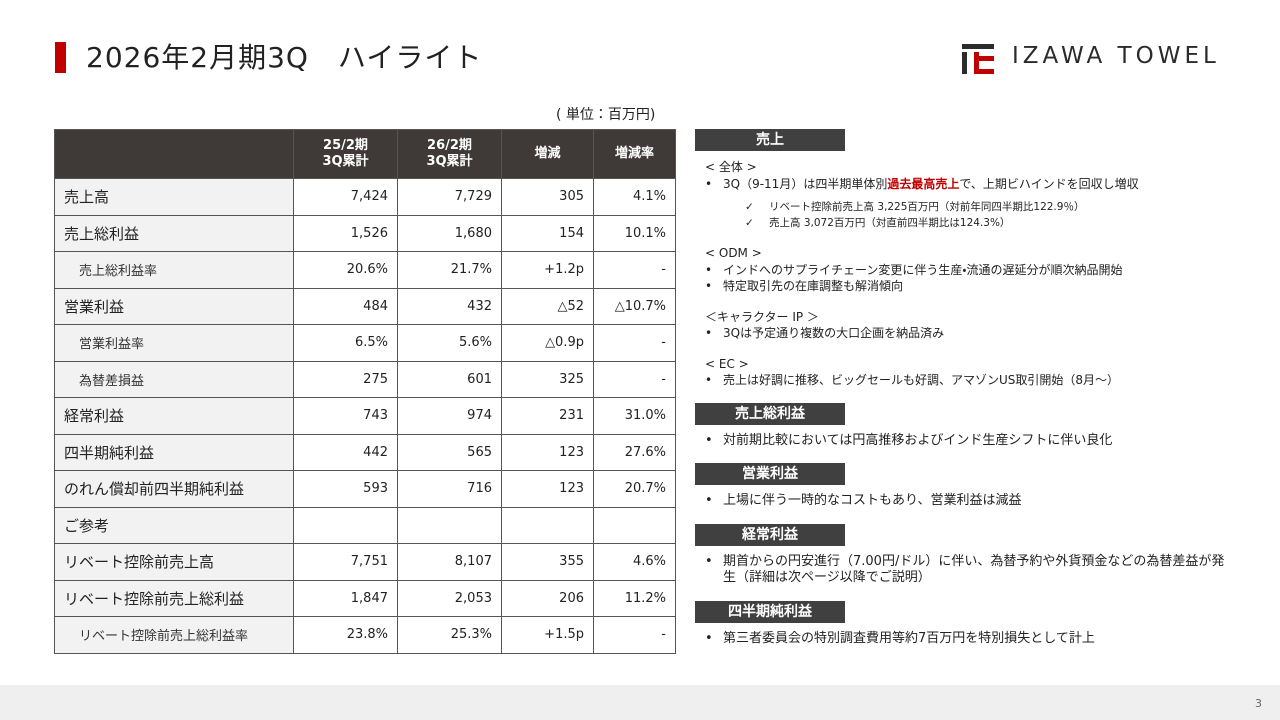 This screenshot has height=720, width=1280. I want to click on table-row: 売上高 7,424 7,729 305 4.1%, so click(365, 197).